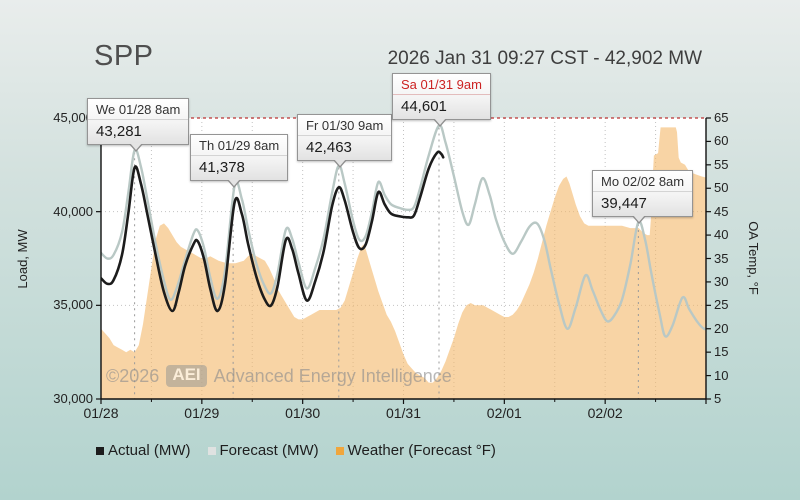  Describe the element at coordinates (202, 413) in the screenshot. I see `x-axis-tick-label: 01/29` at that location.